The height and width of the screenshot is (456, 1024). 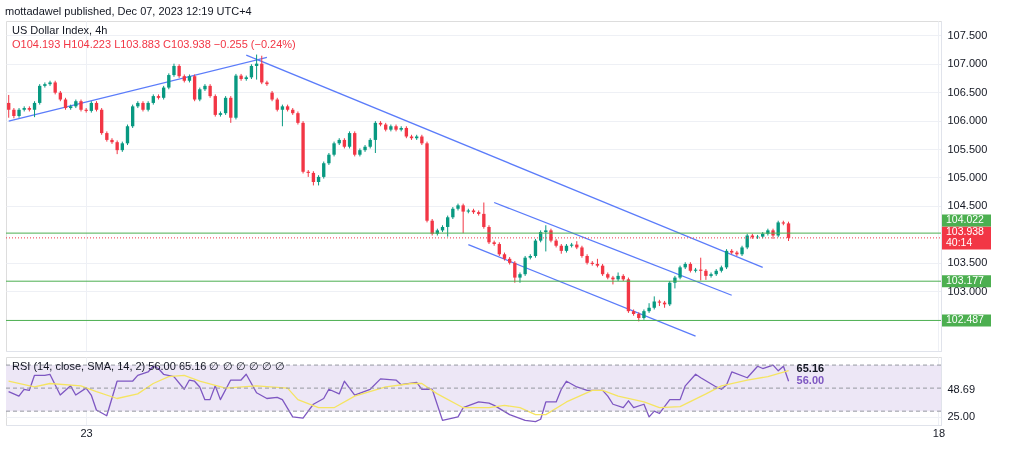 I want to click on ref-line-label: 103.938 40:14, so click(x=965, y=237).